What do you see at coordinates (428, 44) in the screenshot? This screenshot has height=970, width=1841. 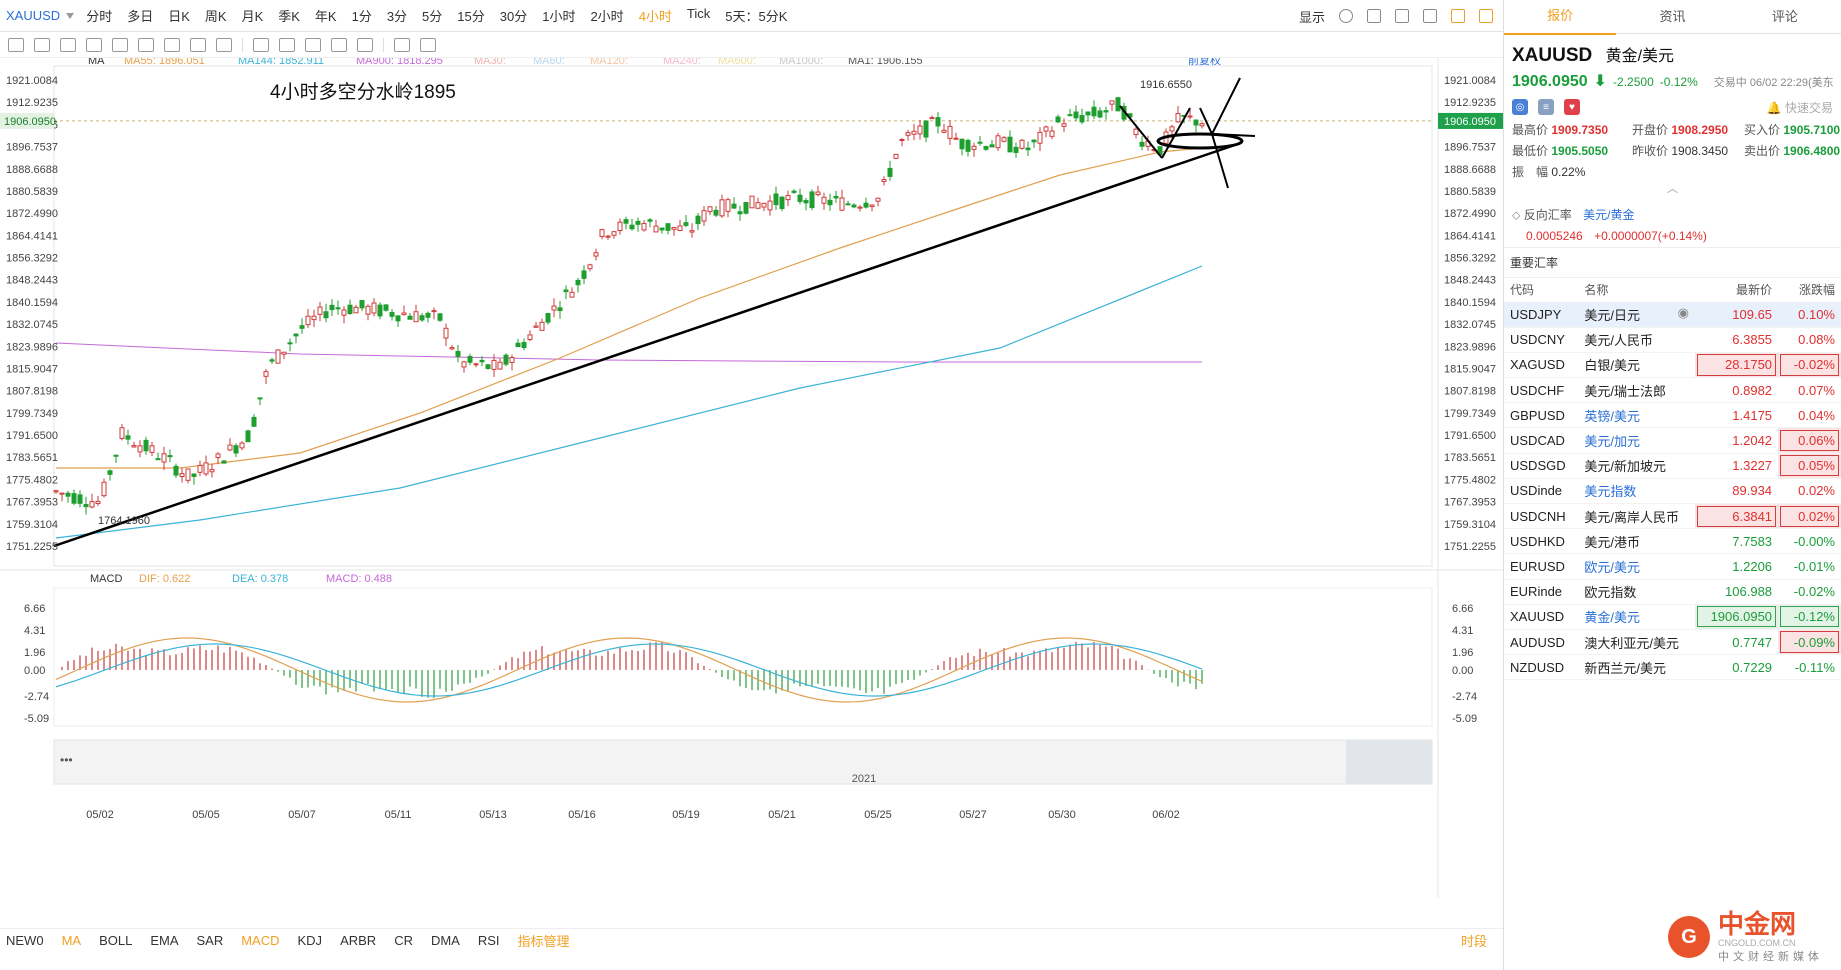 I see `gear-icon` at bounding box center [428, 44].